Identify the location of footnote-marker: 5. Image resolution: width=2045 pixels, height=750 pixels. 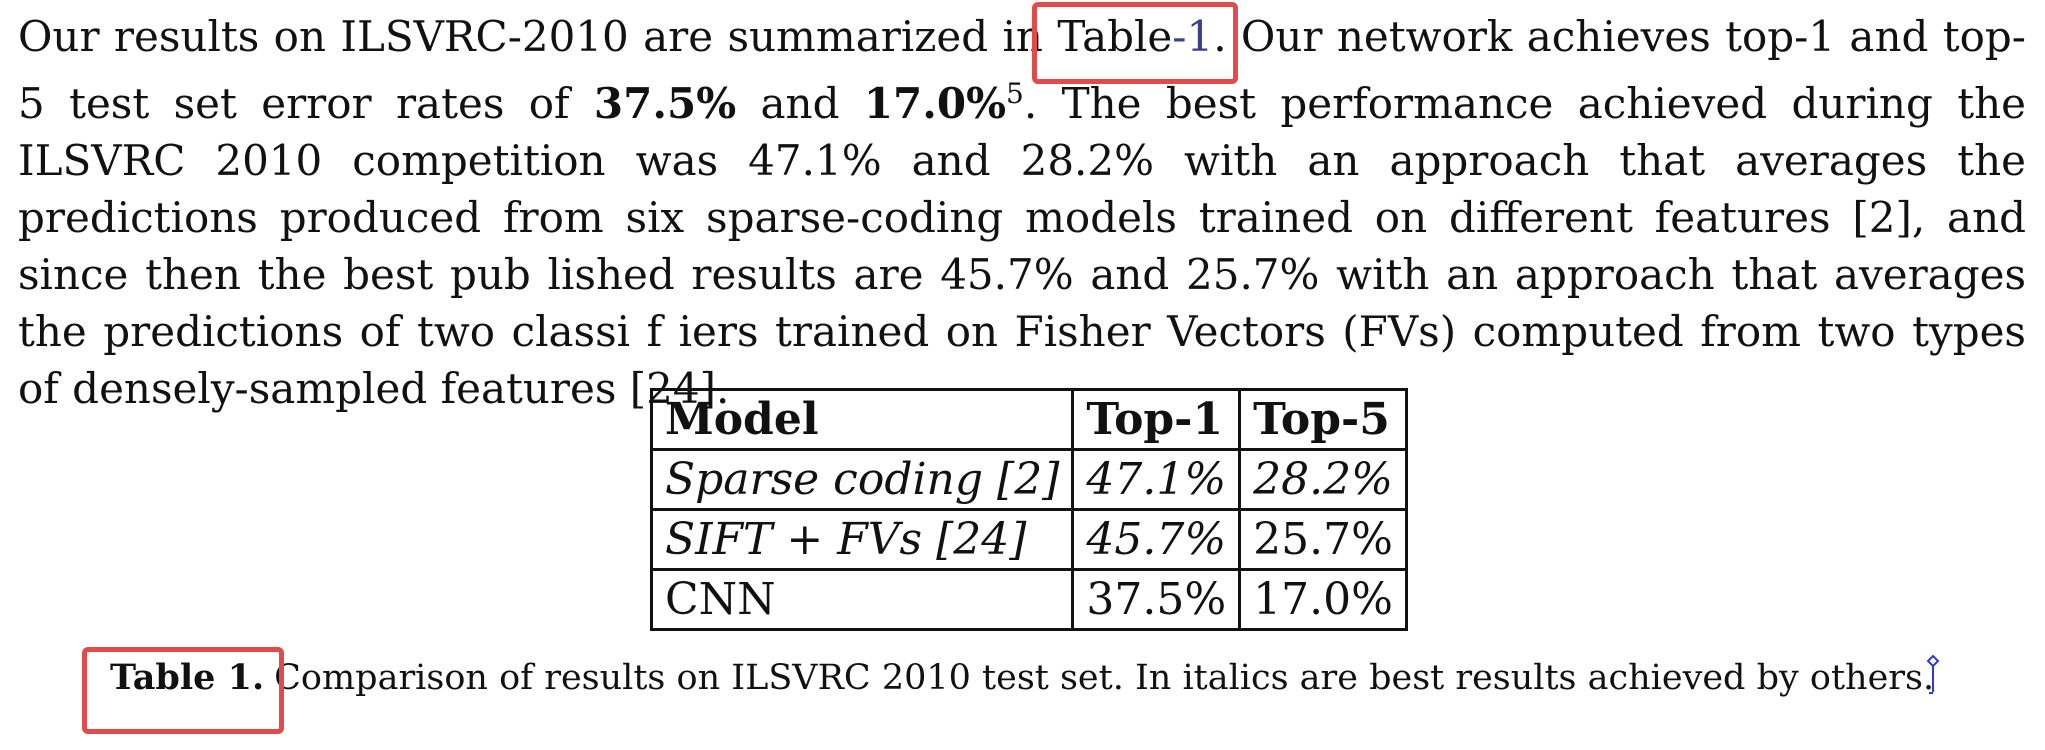
(1015, 93).